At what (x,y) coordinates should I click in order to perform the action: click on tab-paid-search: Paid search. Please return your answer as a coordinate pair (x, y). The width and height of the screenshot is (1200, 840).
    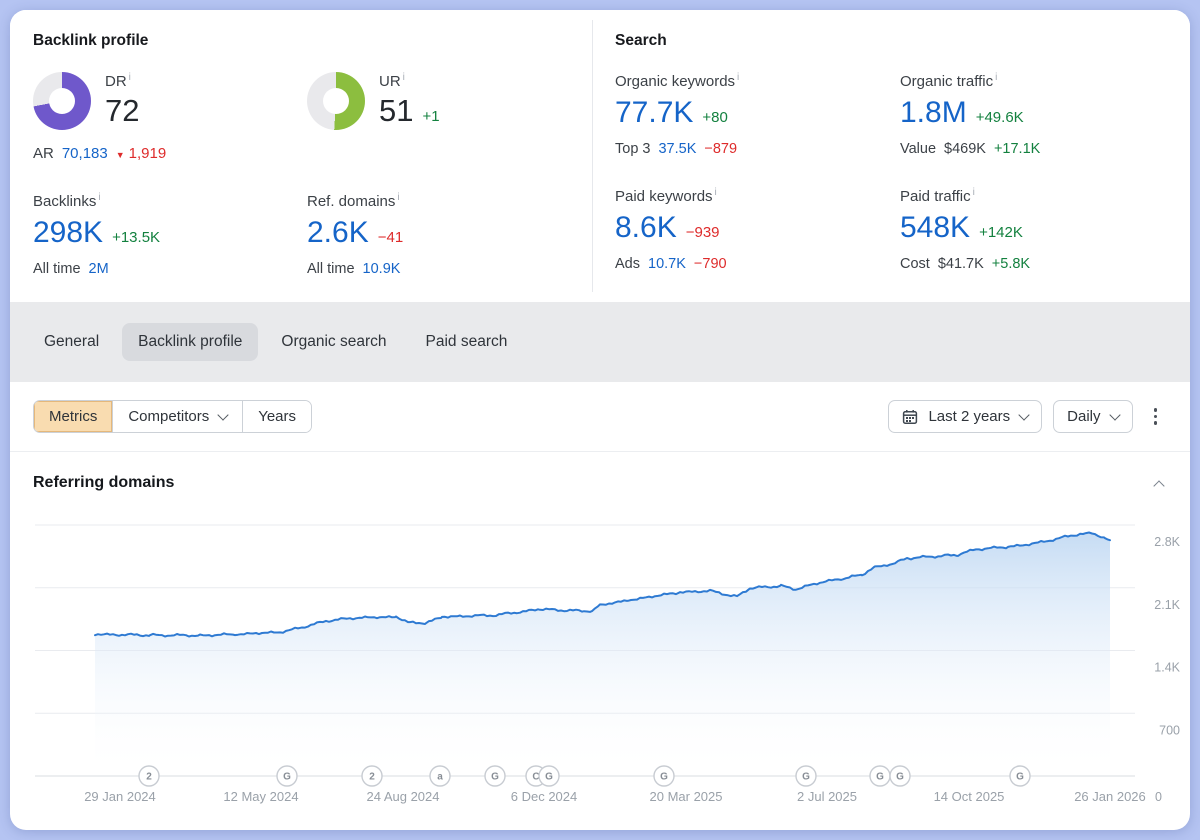
    Looking at the image, I should click on (466, 341).